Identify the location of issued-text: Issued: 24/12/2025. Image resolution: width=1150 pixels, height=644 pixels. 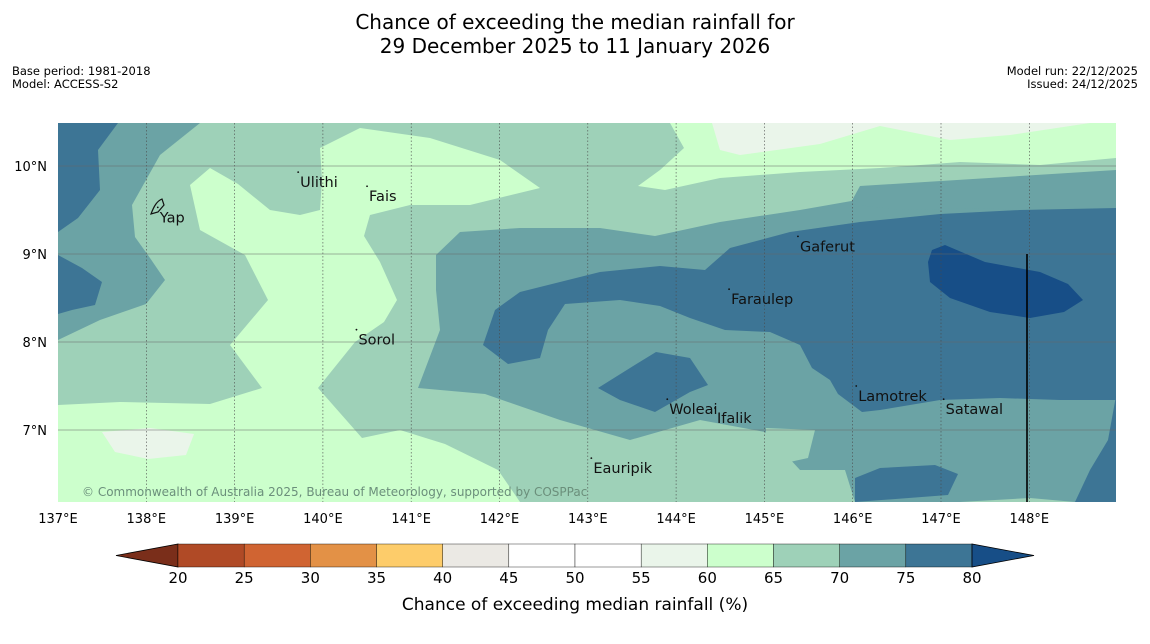
(1082, 84).